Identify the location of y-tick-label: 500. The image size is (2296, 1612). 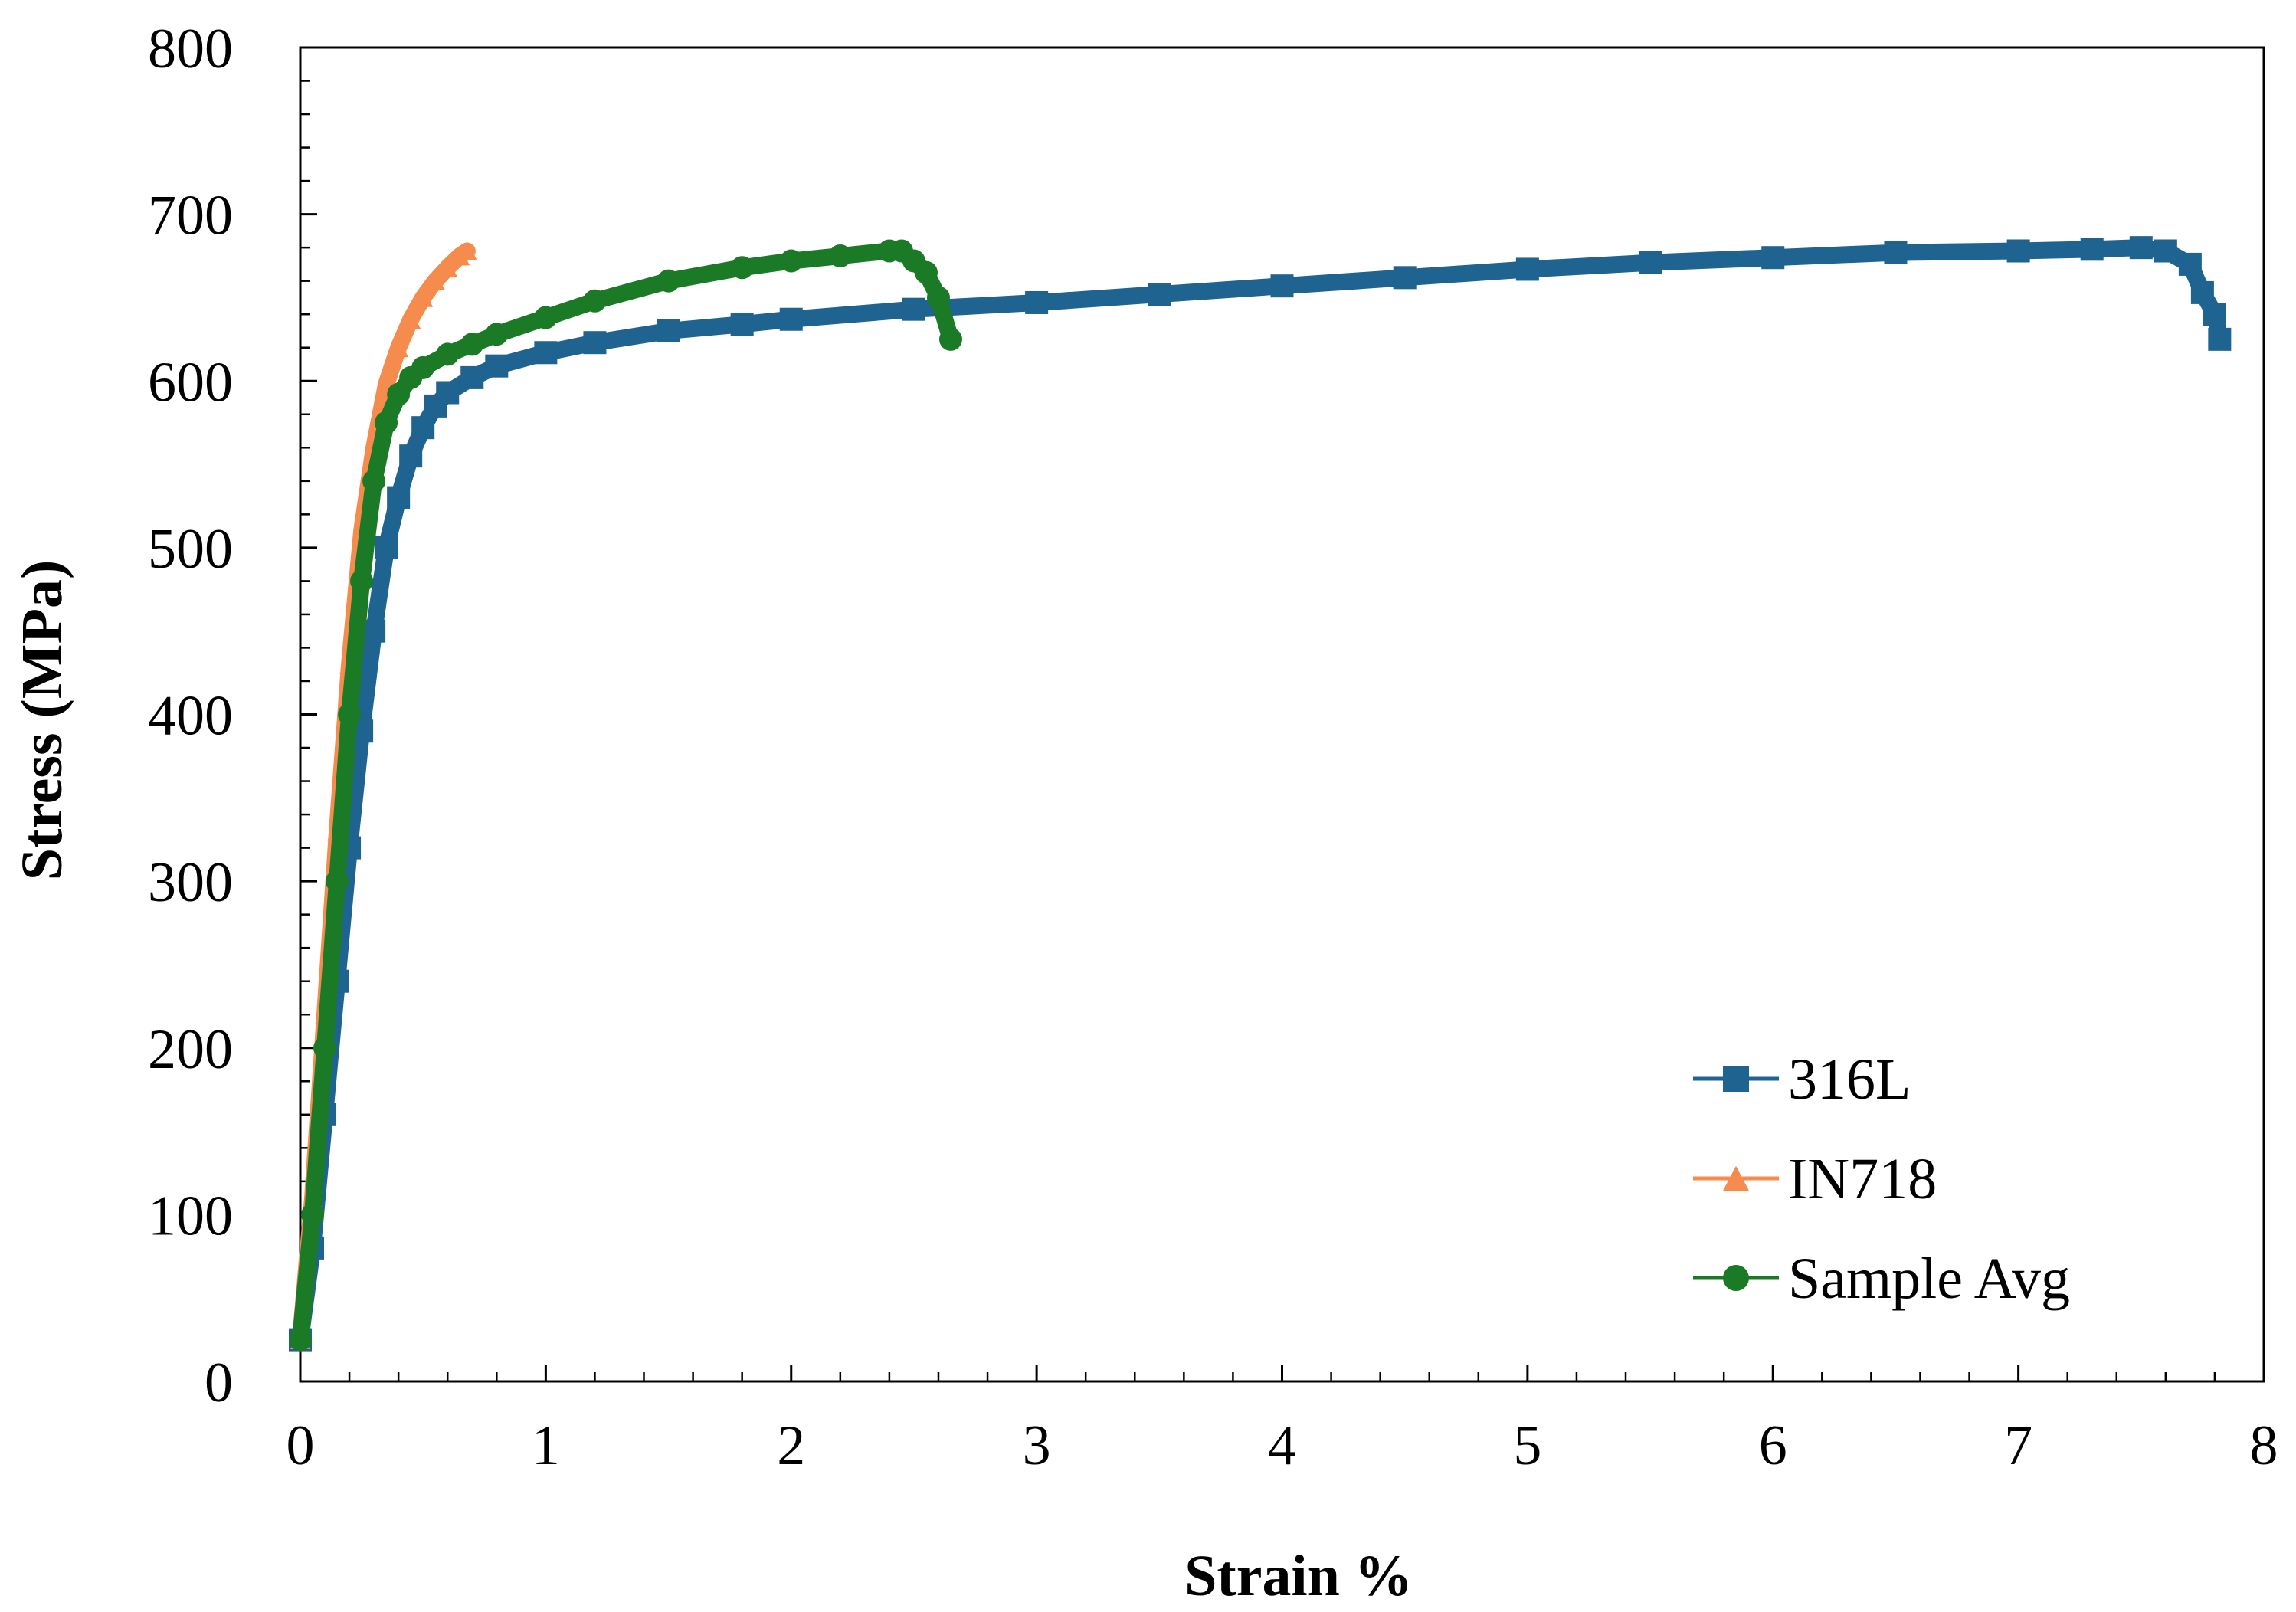
(190, 550).